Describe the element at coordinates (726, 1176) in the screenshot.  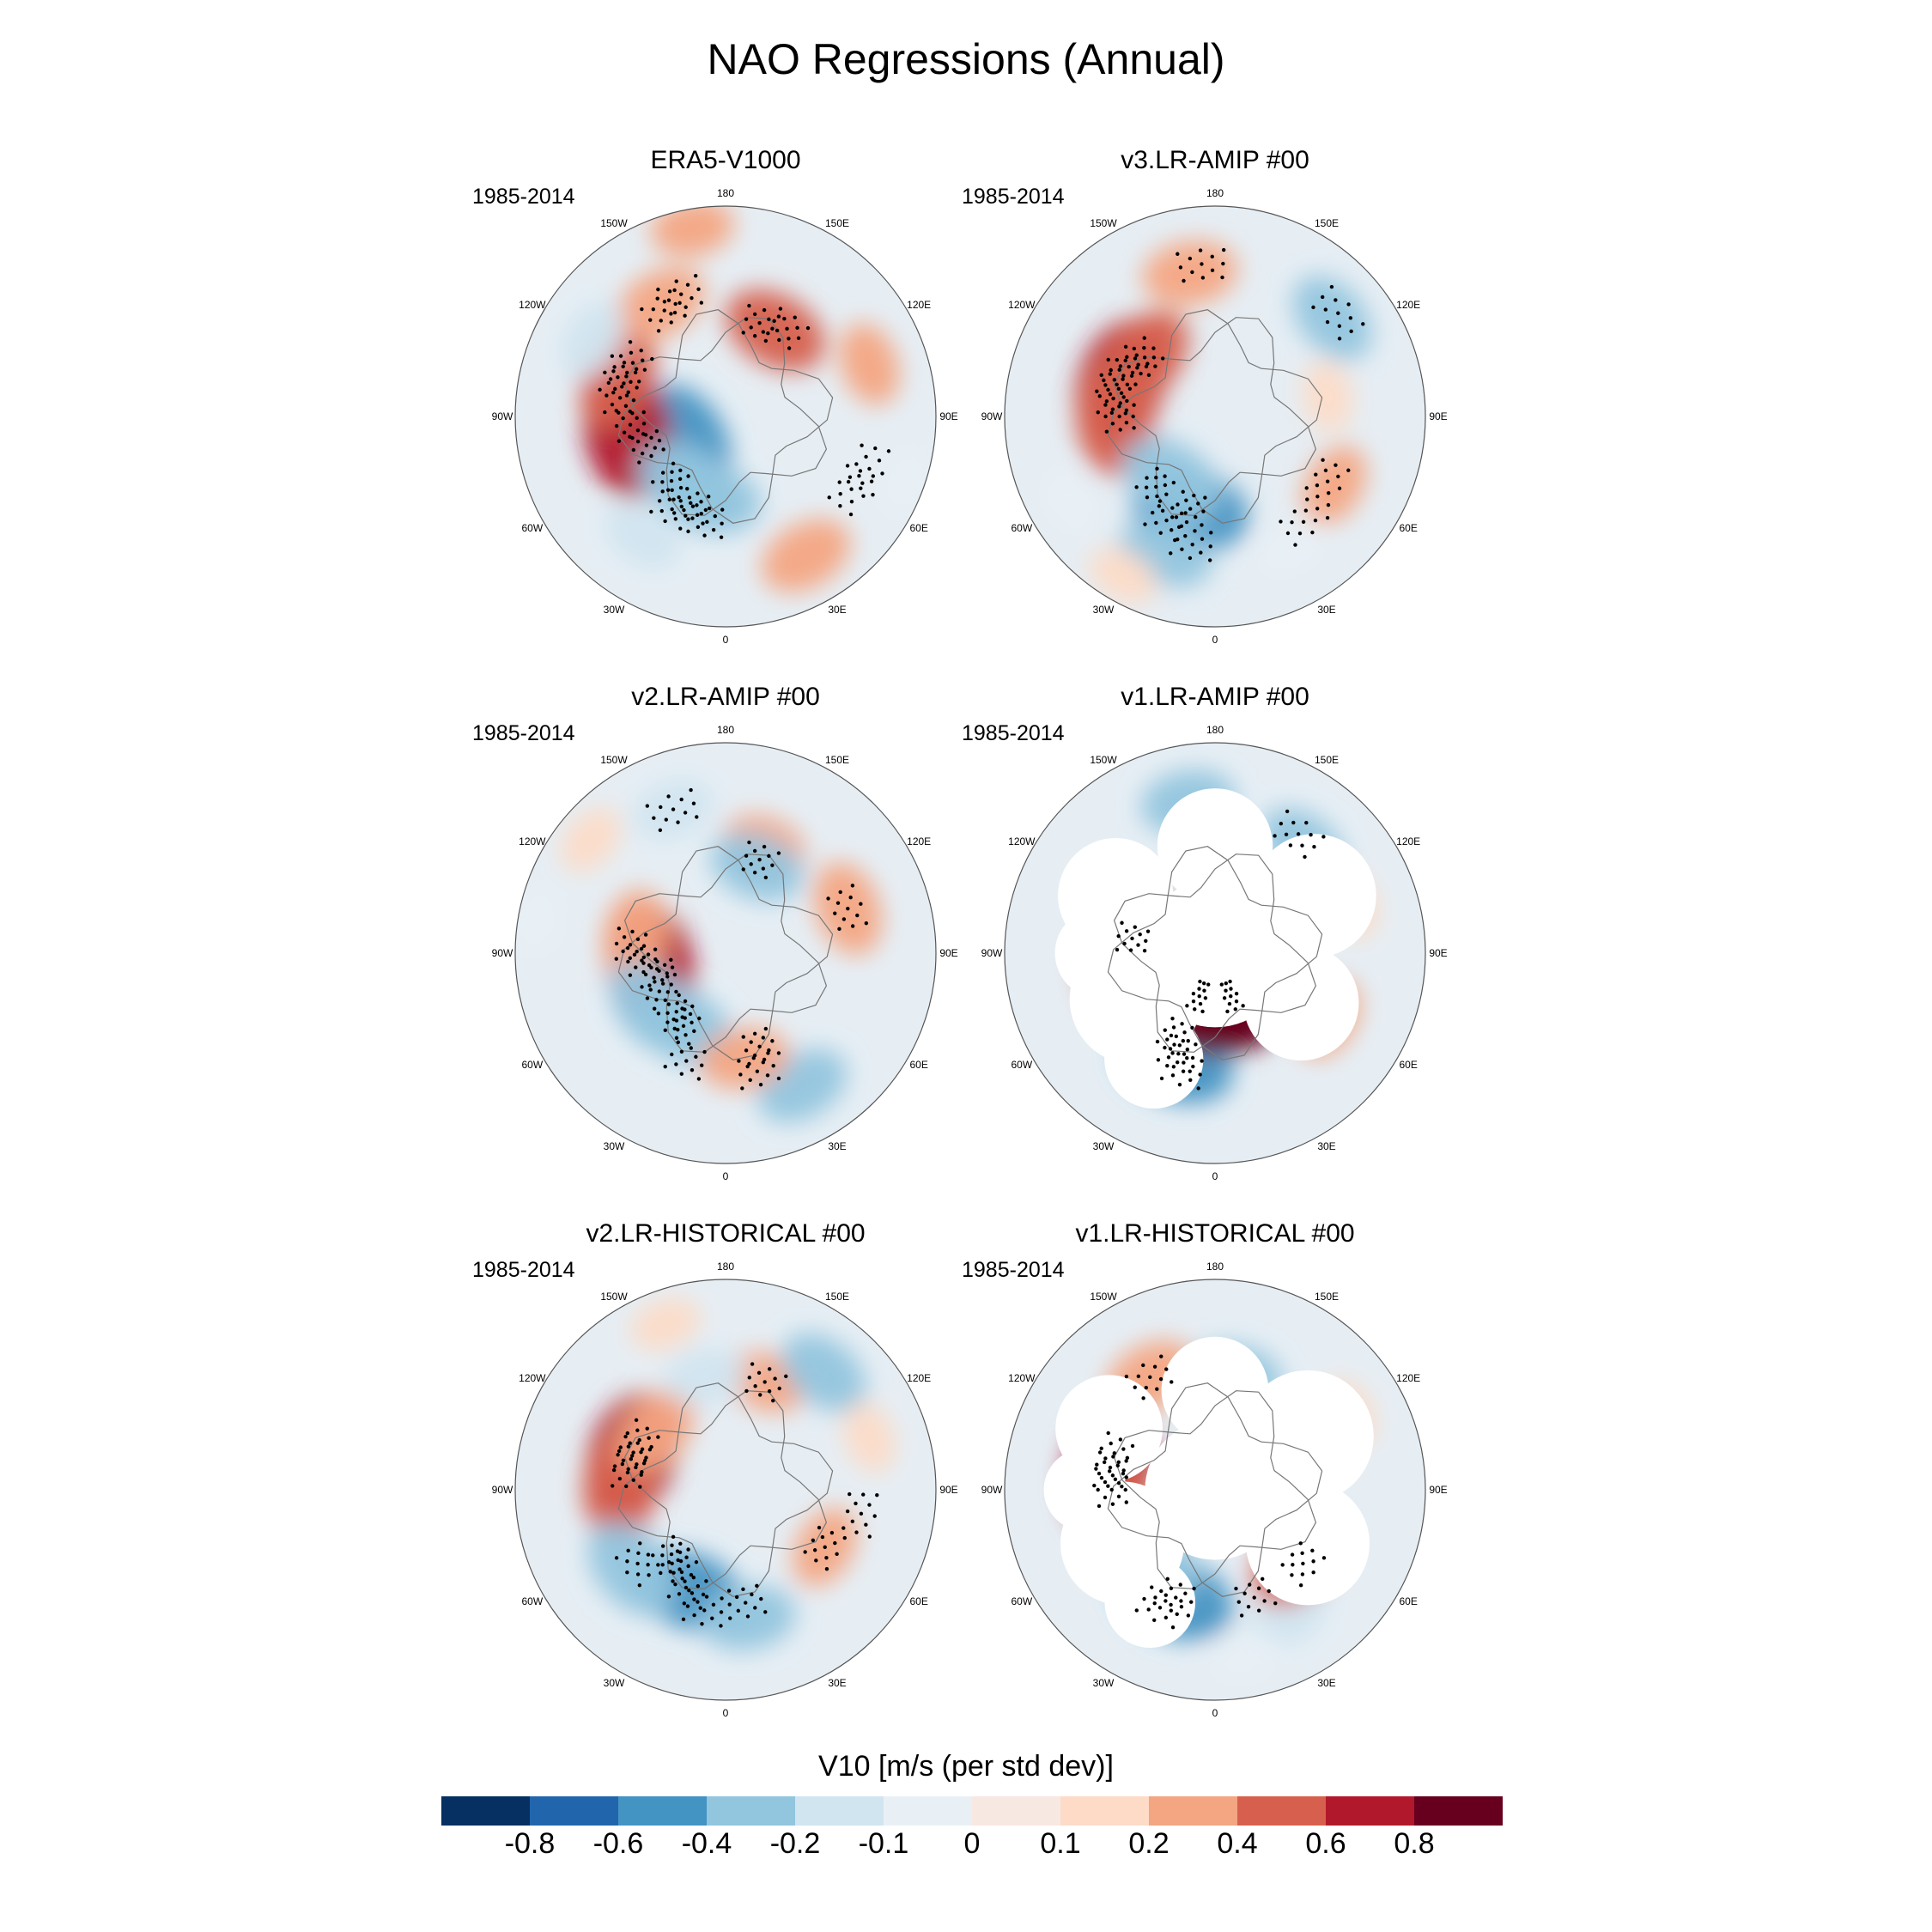
I see `longitude-label: 0` at that location.